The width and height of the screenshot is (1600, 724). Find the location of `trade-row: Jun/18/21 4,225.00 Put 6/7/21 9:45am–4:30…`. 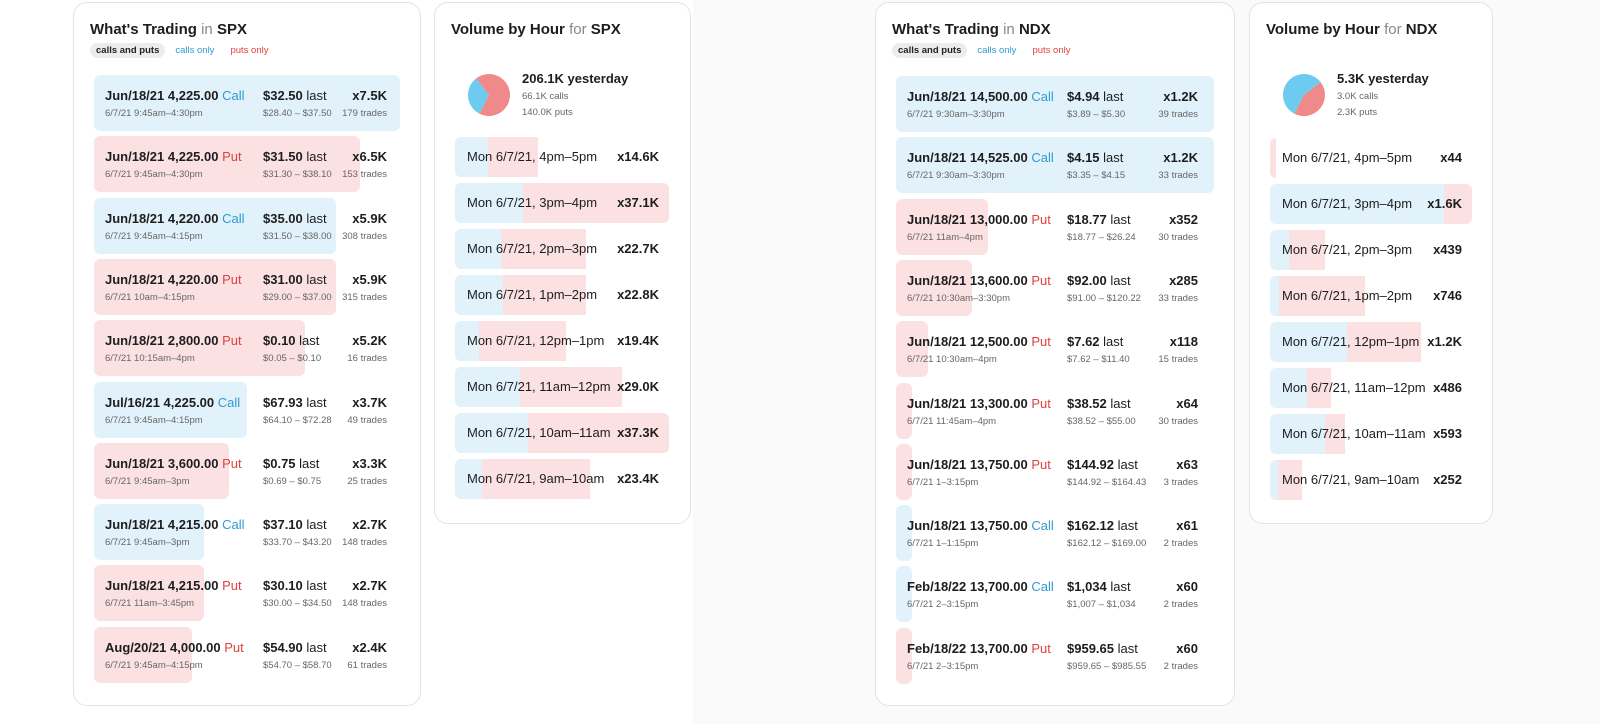

trade-row: Jun/18/21 4,225.00 Put 6/7/21 9:45am–4:30… is located at coordinates (247, 164).